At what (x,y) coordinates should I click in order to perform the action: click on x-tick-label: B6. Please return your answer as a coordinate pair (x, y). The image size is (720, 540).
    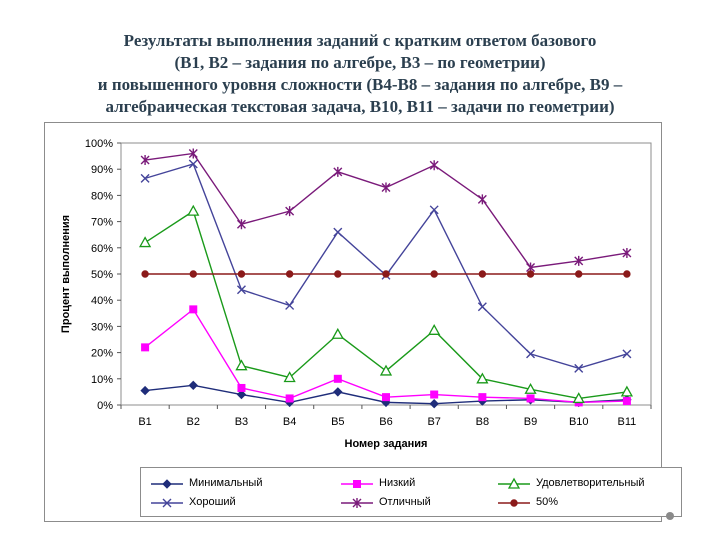
    Looking at the image, I should click on (385, 422).